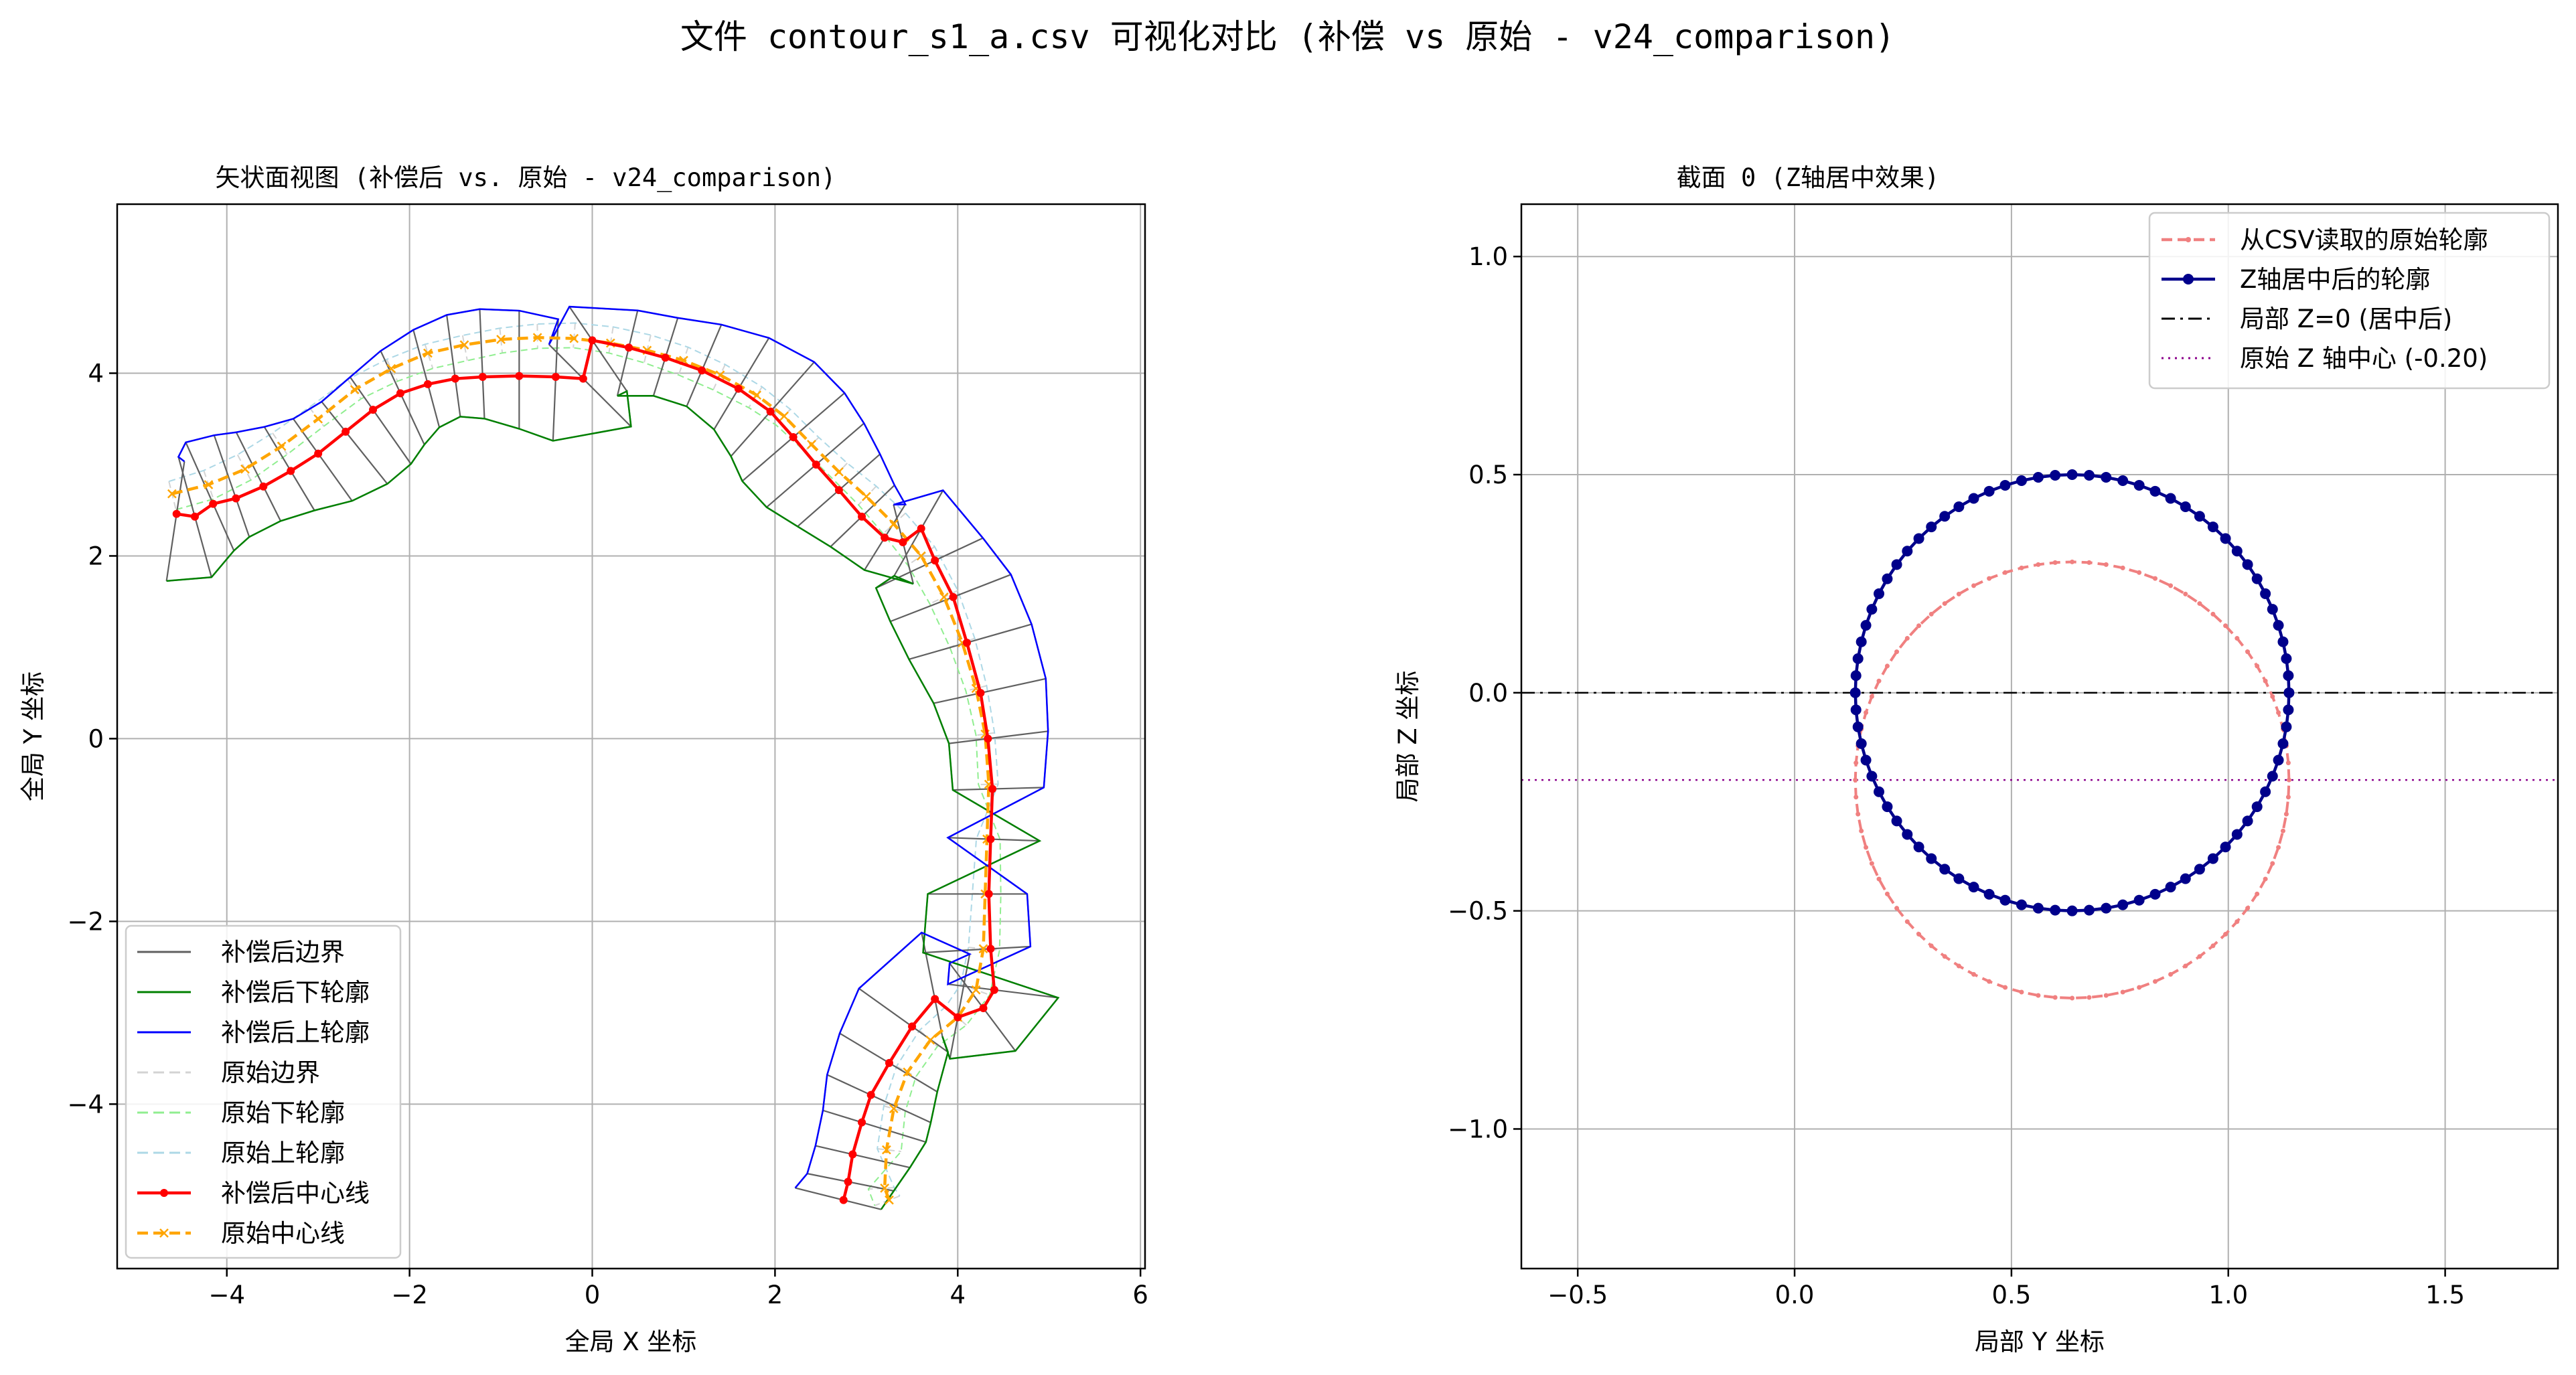 This screenshot has height=1375, width=2576. What do you see at coordinates (164, 1193) in the screenshot?
I see `legend-marker-comp_center` at bounding box center [164, 1193].